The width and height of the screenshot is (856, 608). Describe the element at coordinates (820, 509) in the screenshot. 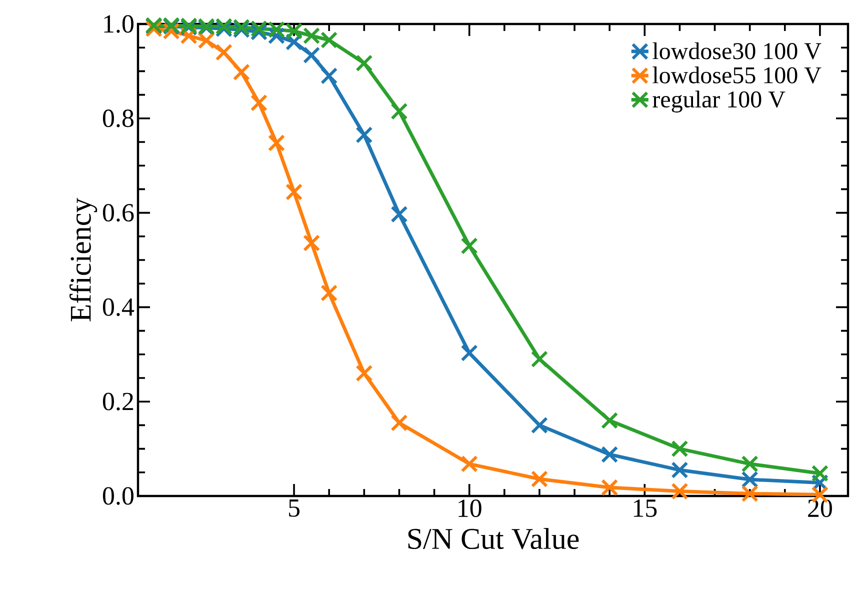

I see `x-tick-label: 20` at that location.